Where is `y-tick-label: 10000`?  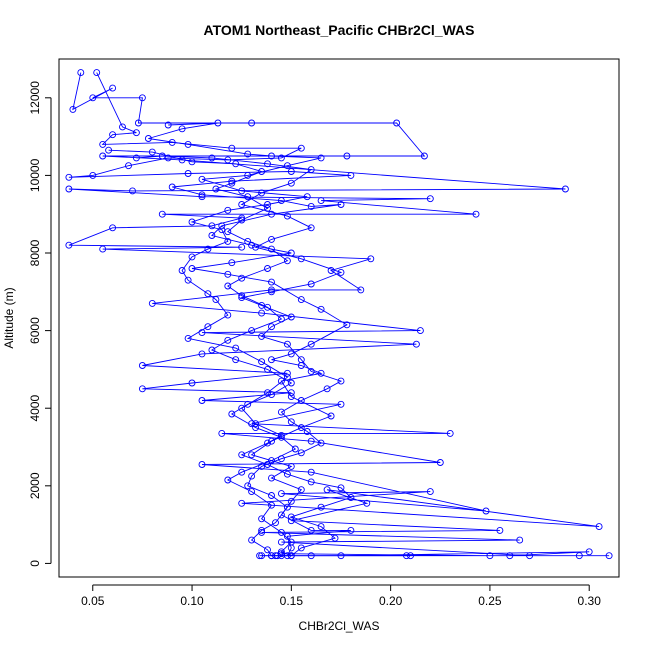 y-tick-label: 10000 is located at coordinates (35, 175).